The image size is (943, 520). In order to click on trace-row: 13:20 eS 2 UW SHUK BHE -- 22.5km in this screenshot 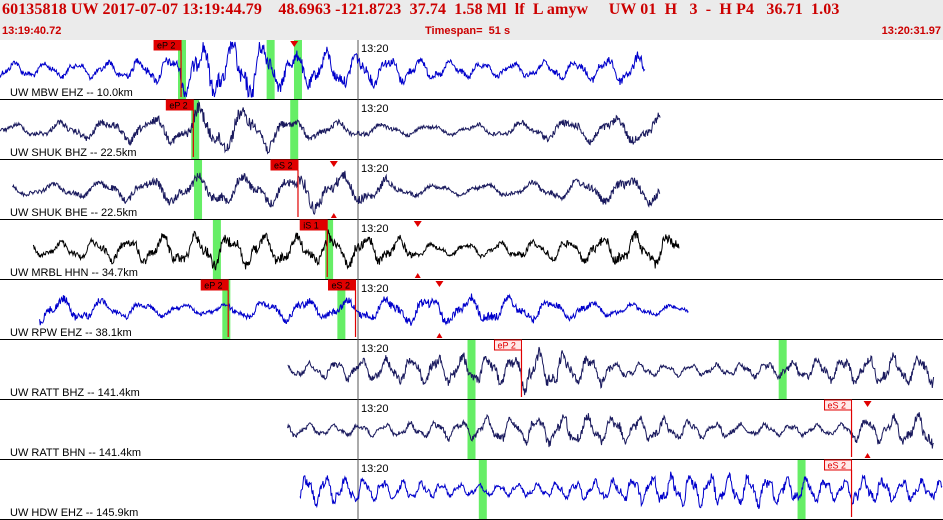, I will do `click(471, 189)`.